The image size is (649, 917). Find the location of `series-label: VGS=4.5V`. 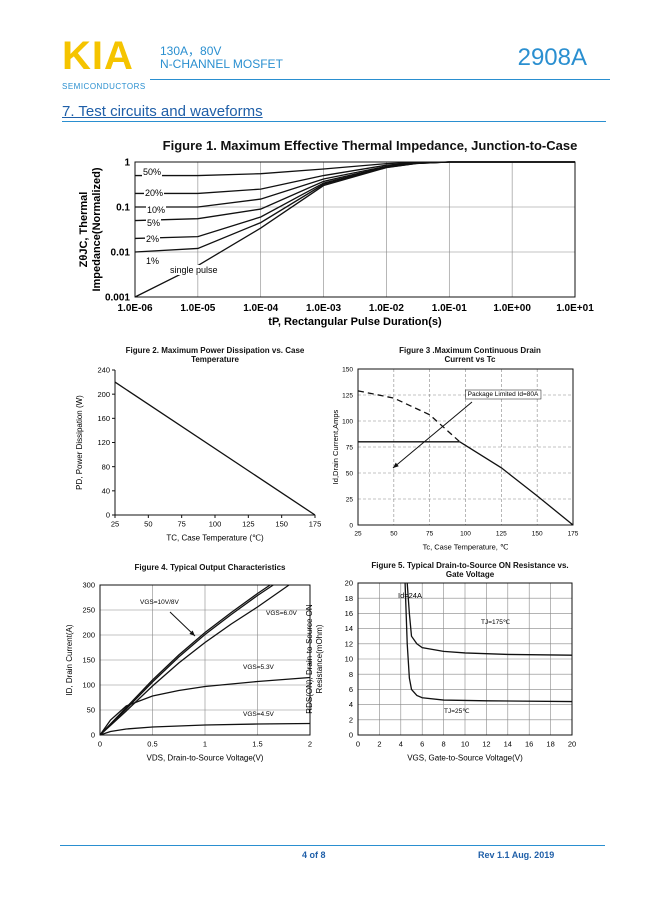

series-label: VGS=4.5V is located at coordinates (259, 714).